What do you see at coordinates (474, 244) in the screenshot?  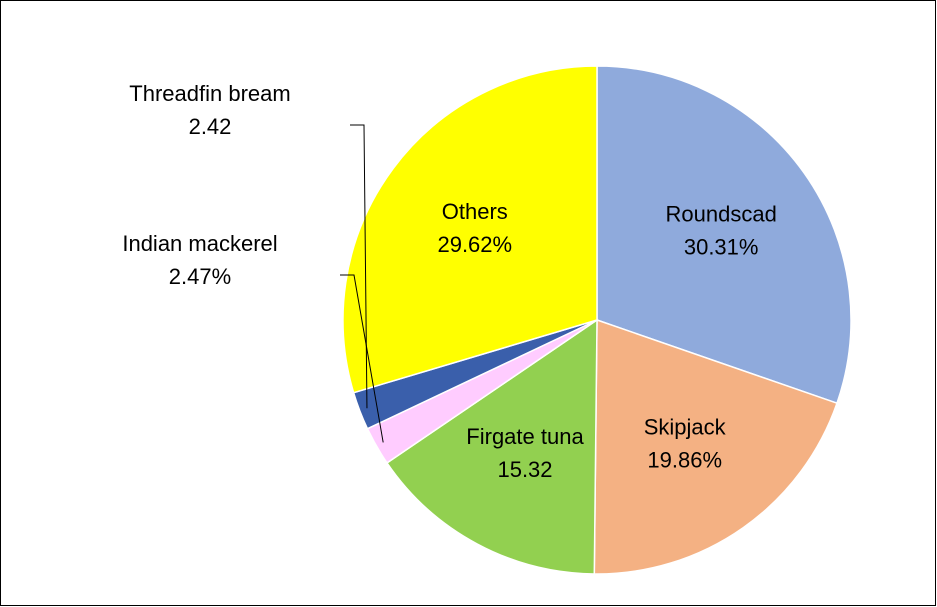 I see `slice-value-label: 29.62%` at bounding box center [474, 244].